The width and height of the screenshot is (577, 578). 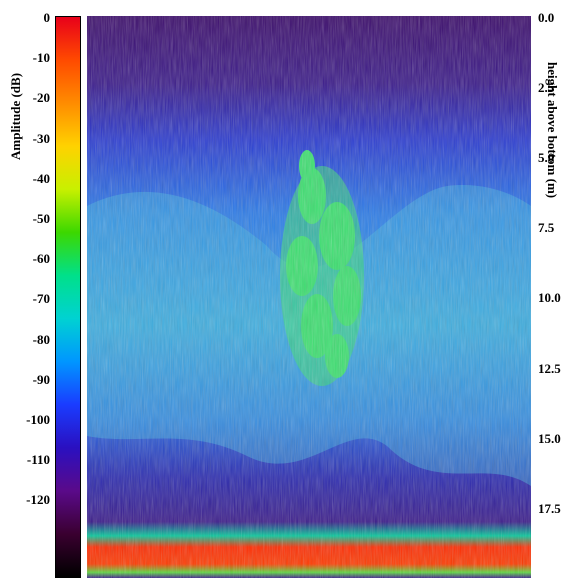 What do you see at coordinates (546, 158) in the screenshot?
I see `right-axis-tick: 5.0` at bounding box center [546, 158].